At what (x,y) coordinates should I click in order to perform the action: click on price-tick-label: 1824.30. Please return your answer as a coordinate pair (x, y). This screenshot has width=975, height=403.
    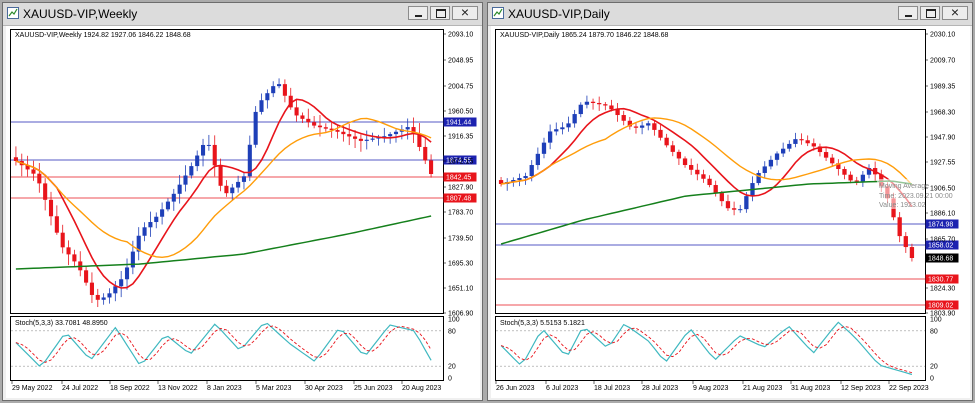
    Looking at the image, I should click on (942, 289).